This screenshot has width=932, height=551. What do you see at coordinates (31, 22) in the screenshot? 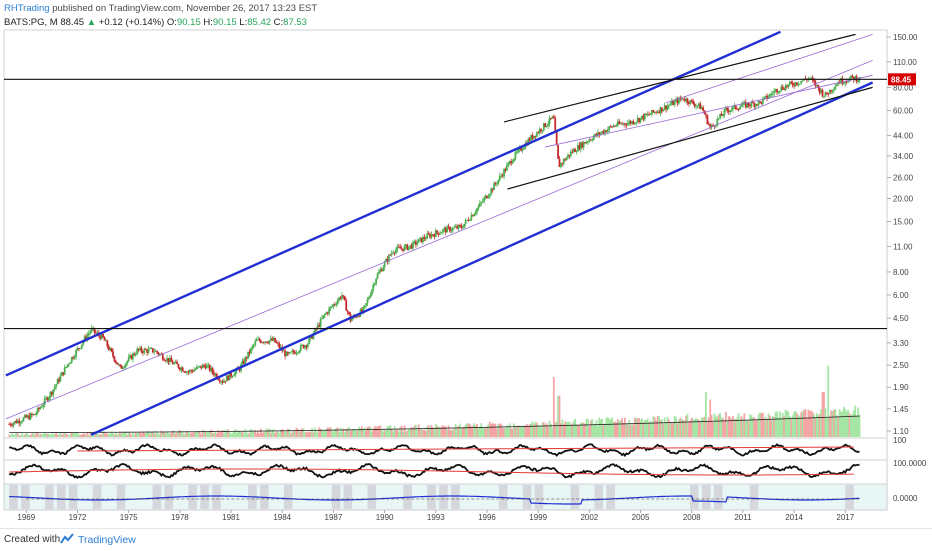
I see `symbol-label: BATS:PG, M` at bounding box center [31, 22].